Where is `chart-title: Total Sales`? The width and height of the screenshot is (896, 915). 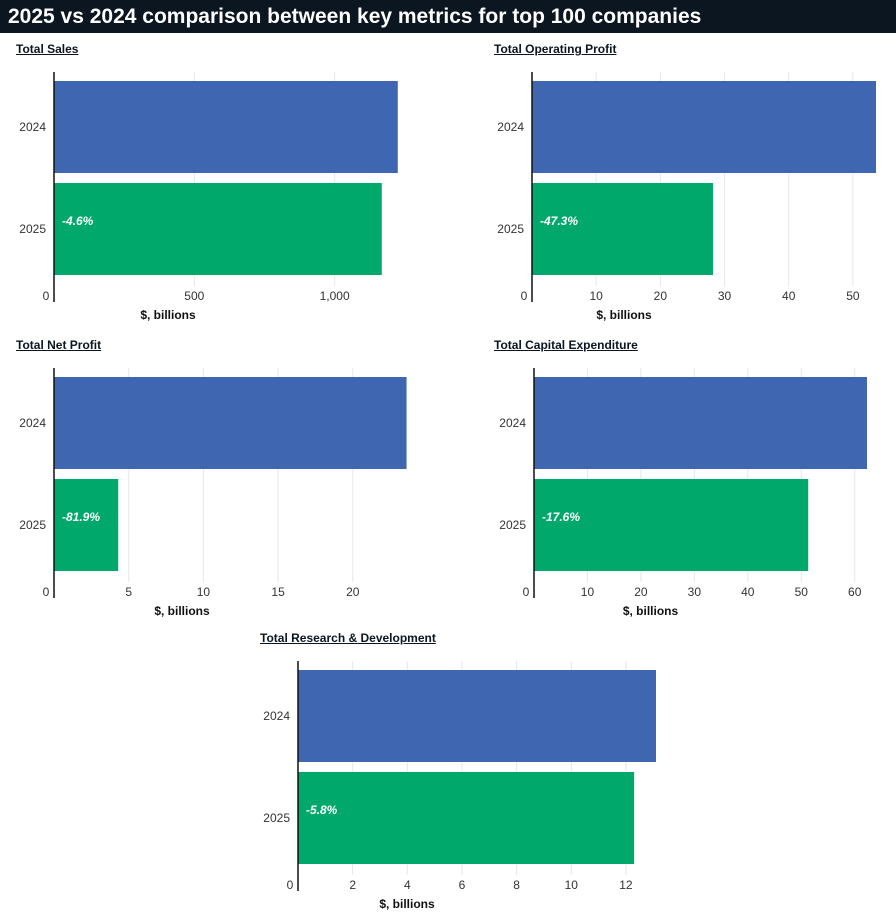 chart-title: Total Sales is located at coordinates (47, 49).